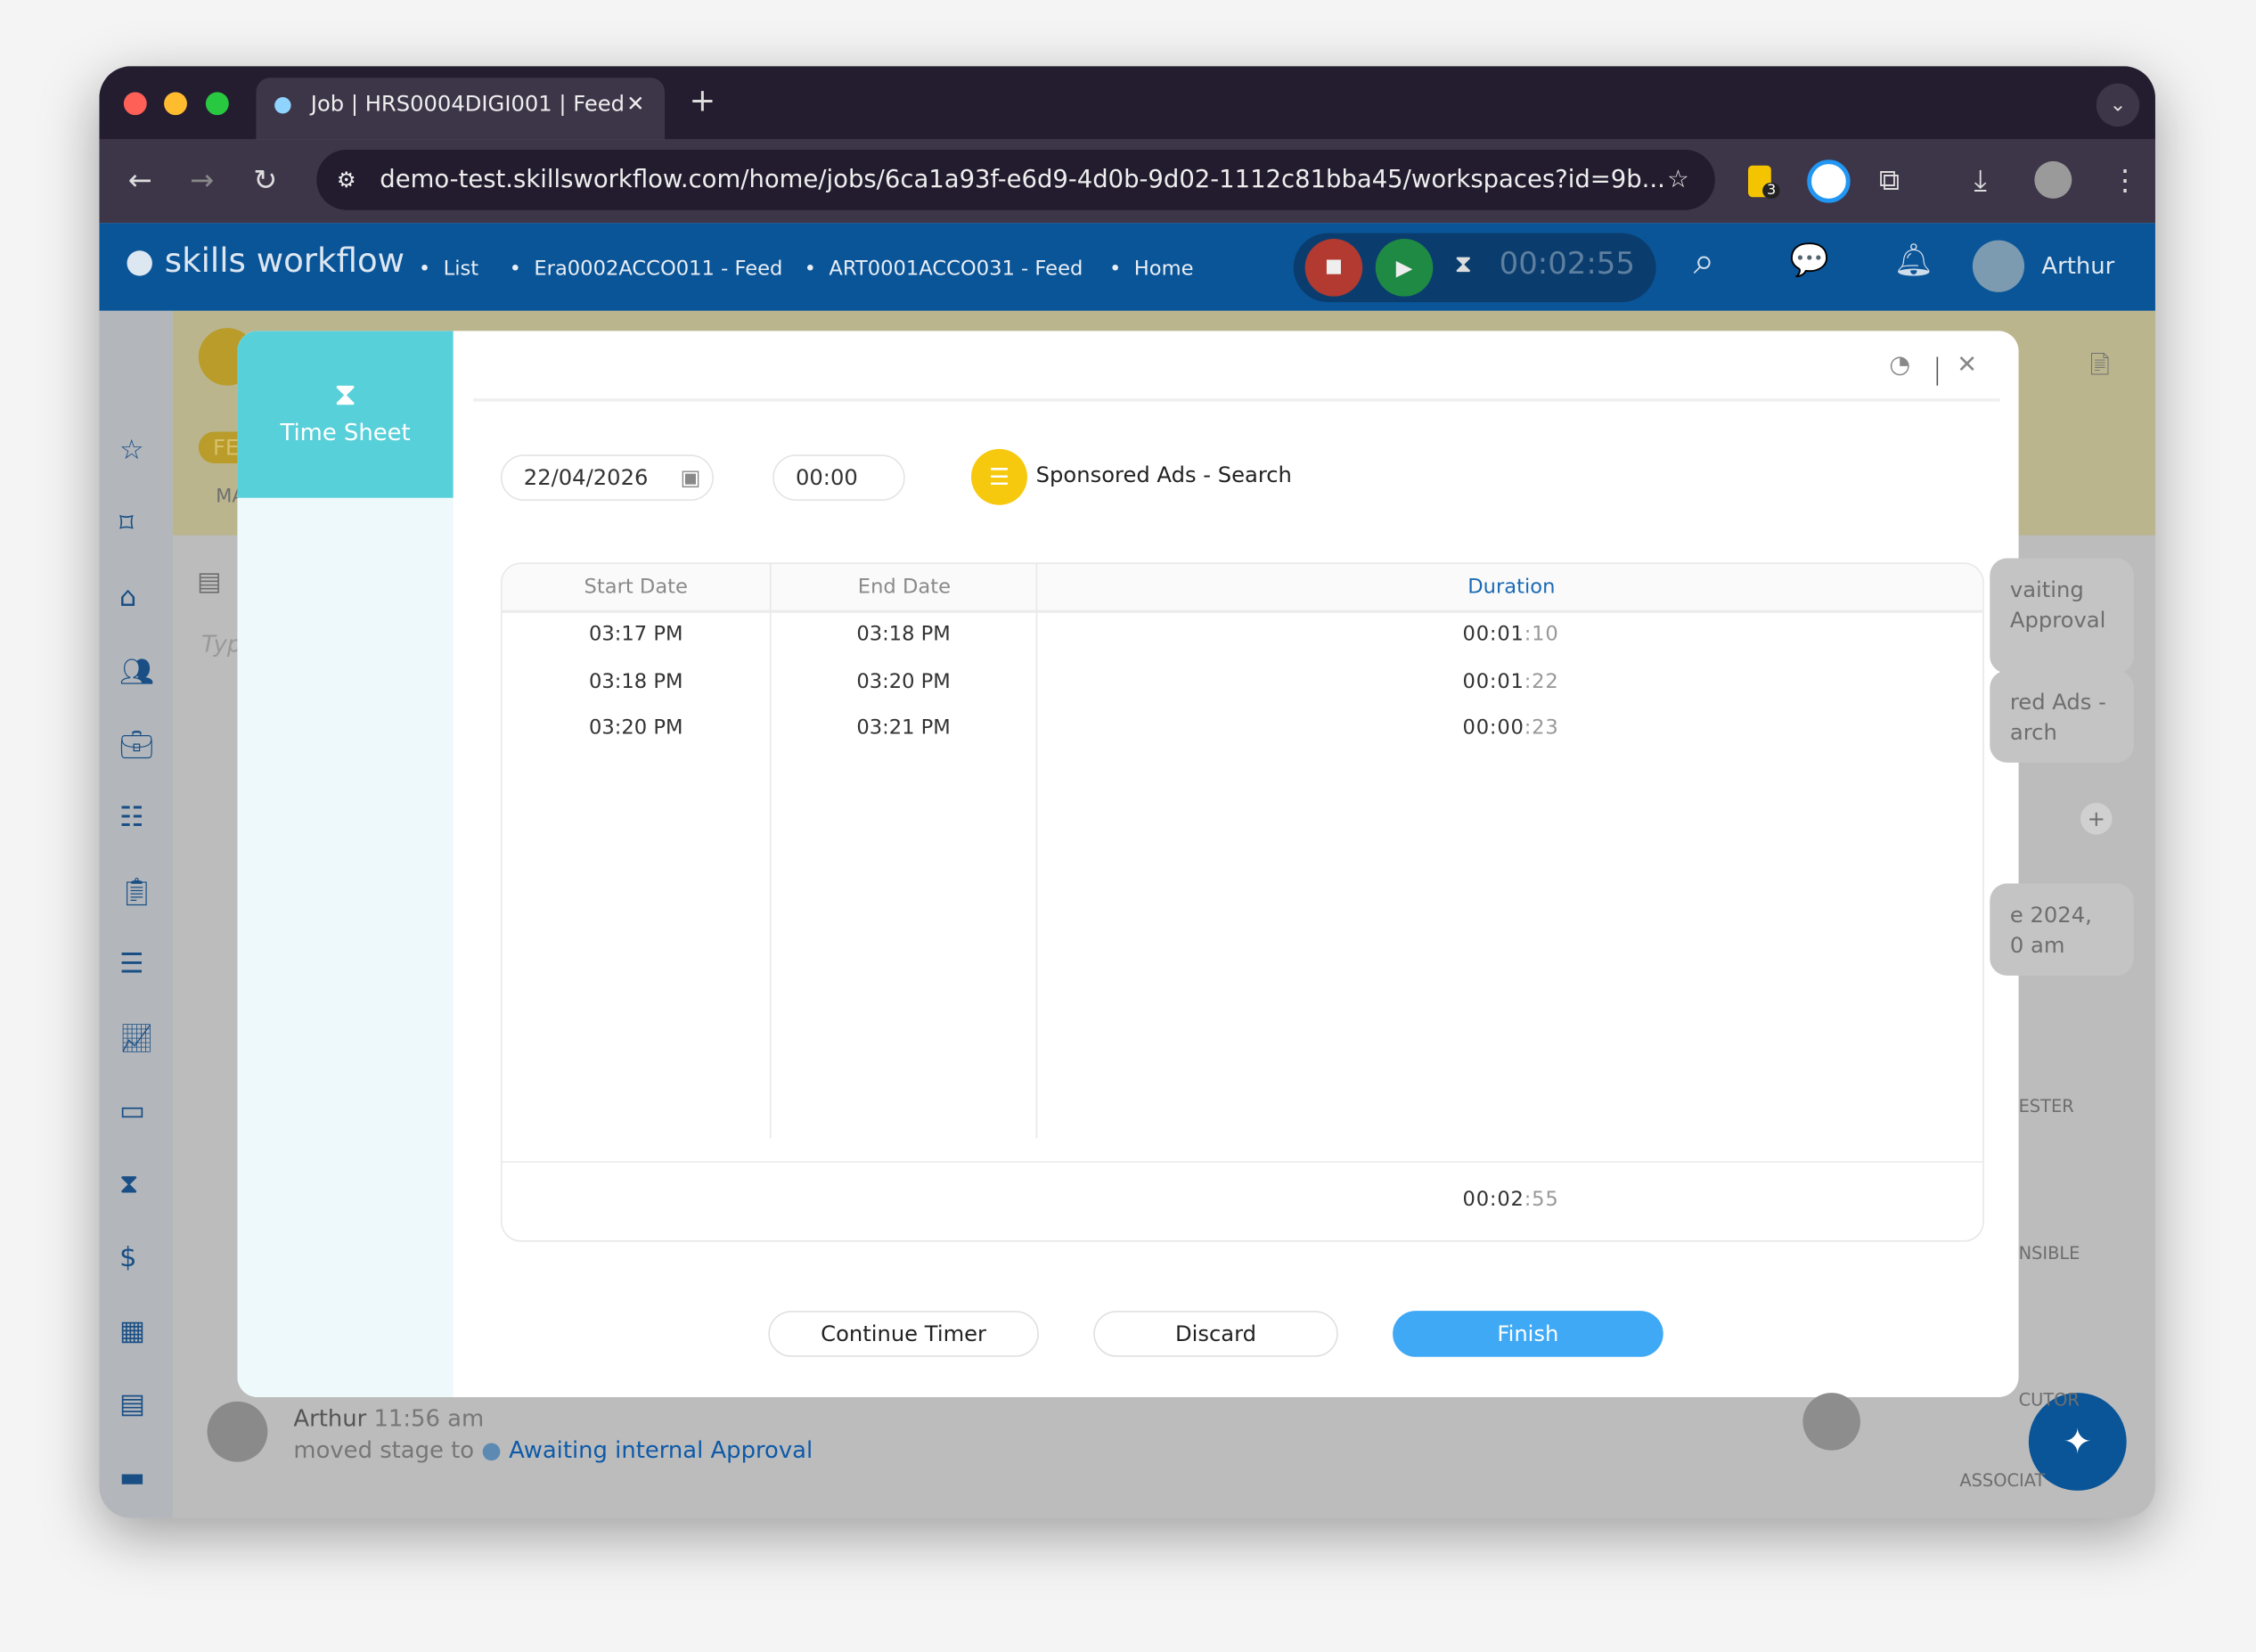 This screenshot has width=2256, height=1652. What do you see at coordinates (131, 964) in the screenshot?
I see `checklist-icon: ☰` at bounding box center [131, 964].